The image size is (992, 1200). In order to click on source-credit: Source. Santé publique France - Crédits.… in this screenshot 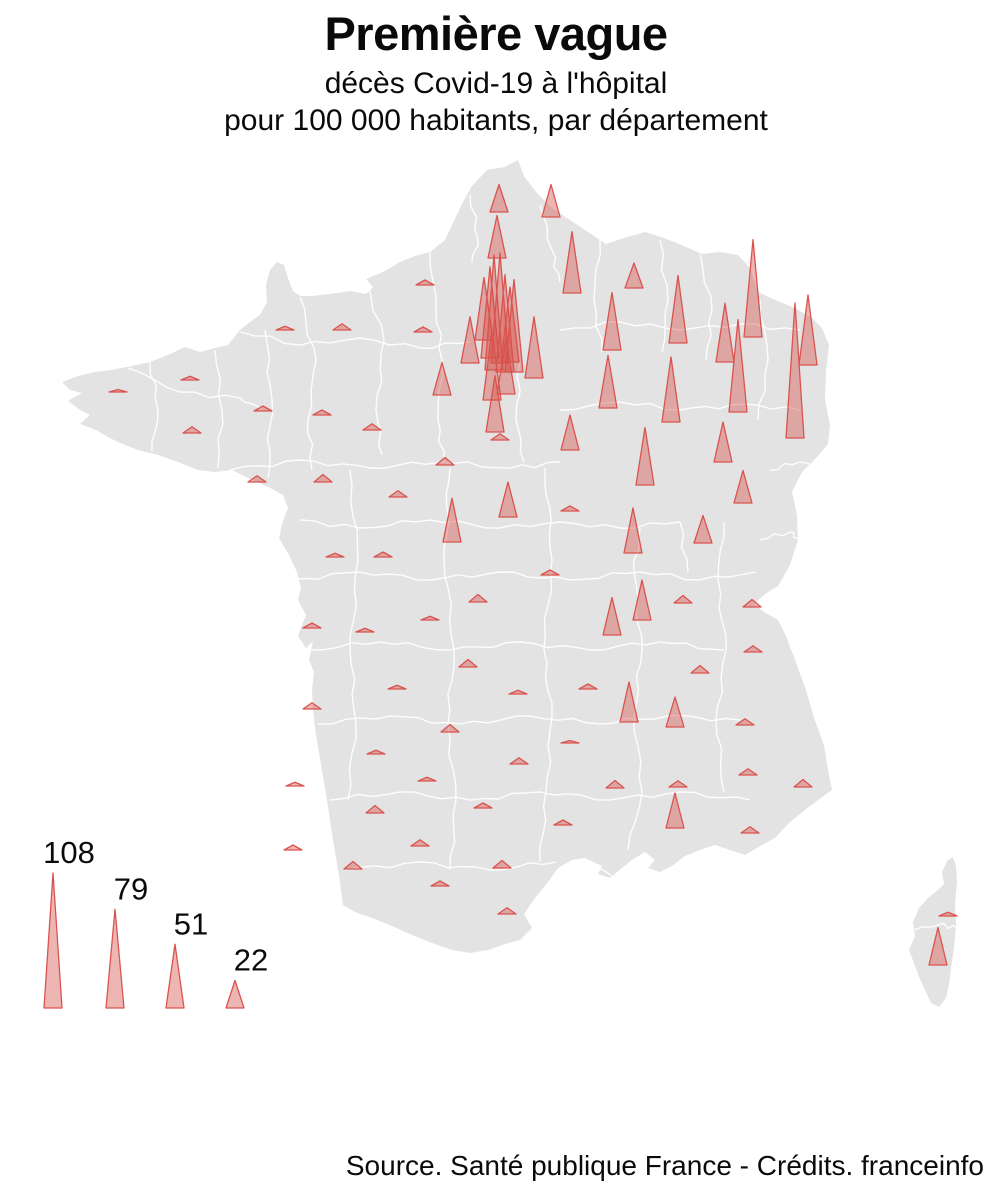, I will do `click(664, 1165)`.